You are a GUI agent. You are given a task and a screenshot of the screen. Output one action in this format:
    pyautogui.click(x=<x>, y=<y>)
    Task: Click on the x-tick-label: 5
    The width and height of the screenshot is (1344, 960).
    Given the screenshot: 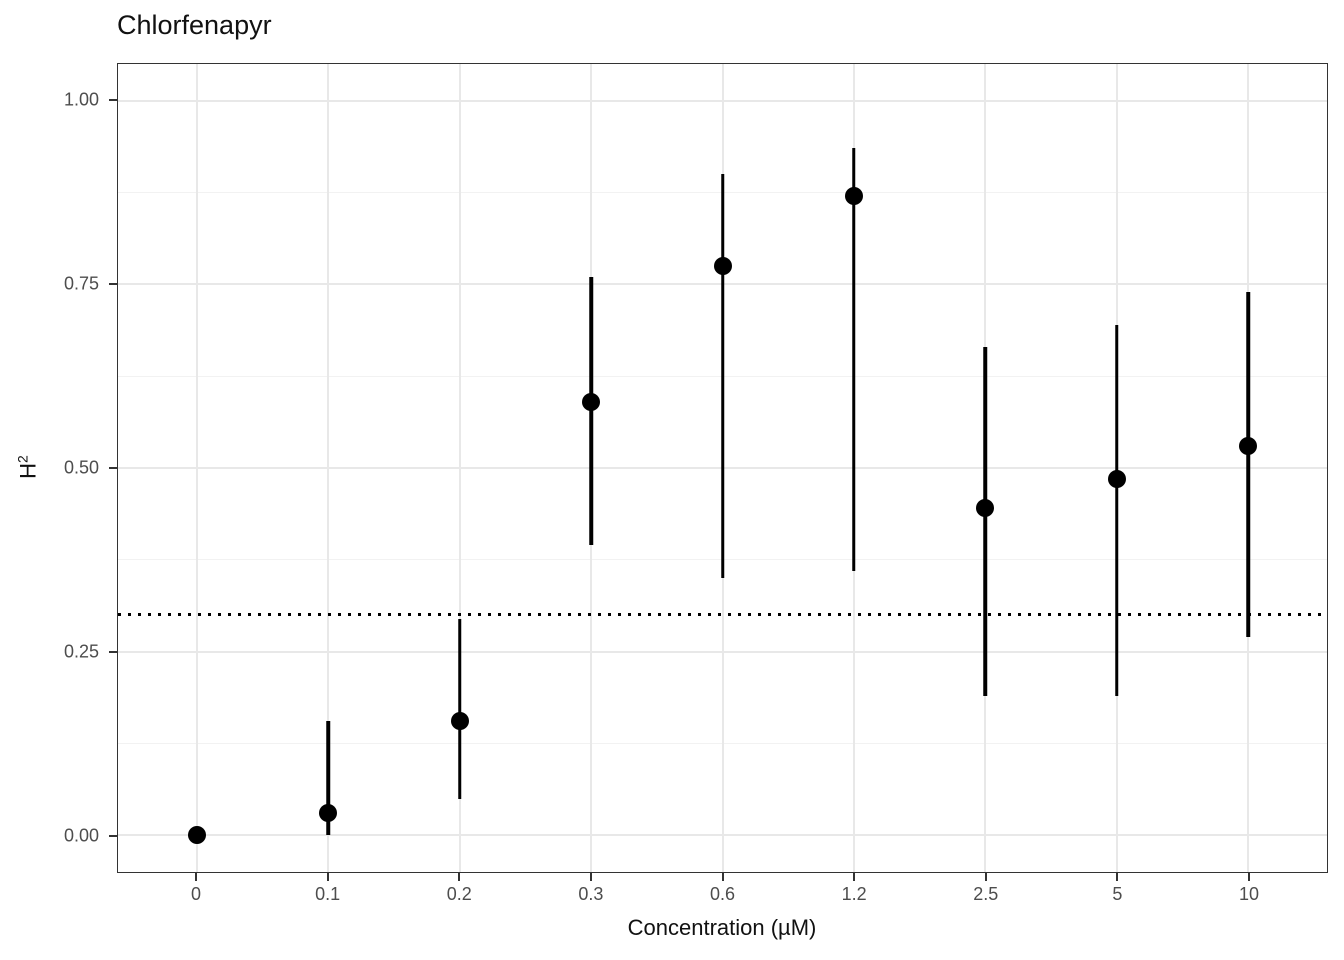 What is the action you would take?
    pyautogui.click(x=1117, y=894)
    